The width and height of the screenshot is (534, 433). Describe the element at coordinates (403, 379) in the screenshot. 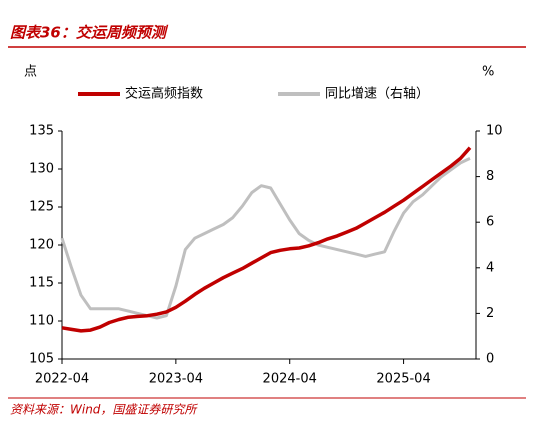

I see `x-tick-label: 2025-04` at that location.